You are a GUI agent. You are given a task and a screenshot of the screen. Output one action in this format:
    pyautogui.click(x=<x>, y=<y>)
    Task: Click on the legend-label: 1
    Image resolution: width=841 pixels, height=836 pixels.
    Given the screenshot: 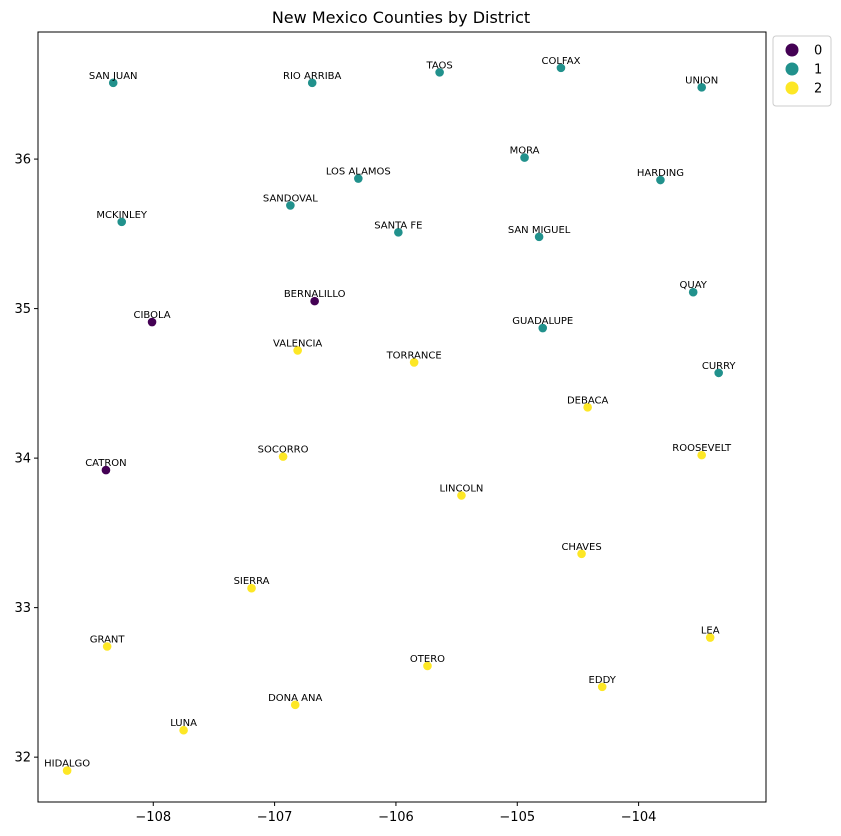 What is the action you would take?
    pyautogui.click(x=818, y=70)
    